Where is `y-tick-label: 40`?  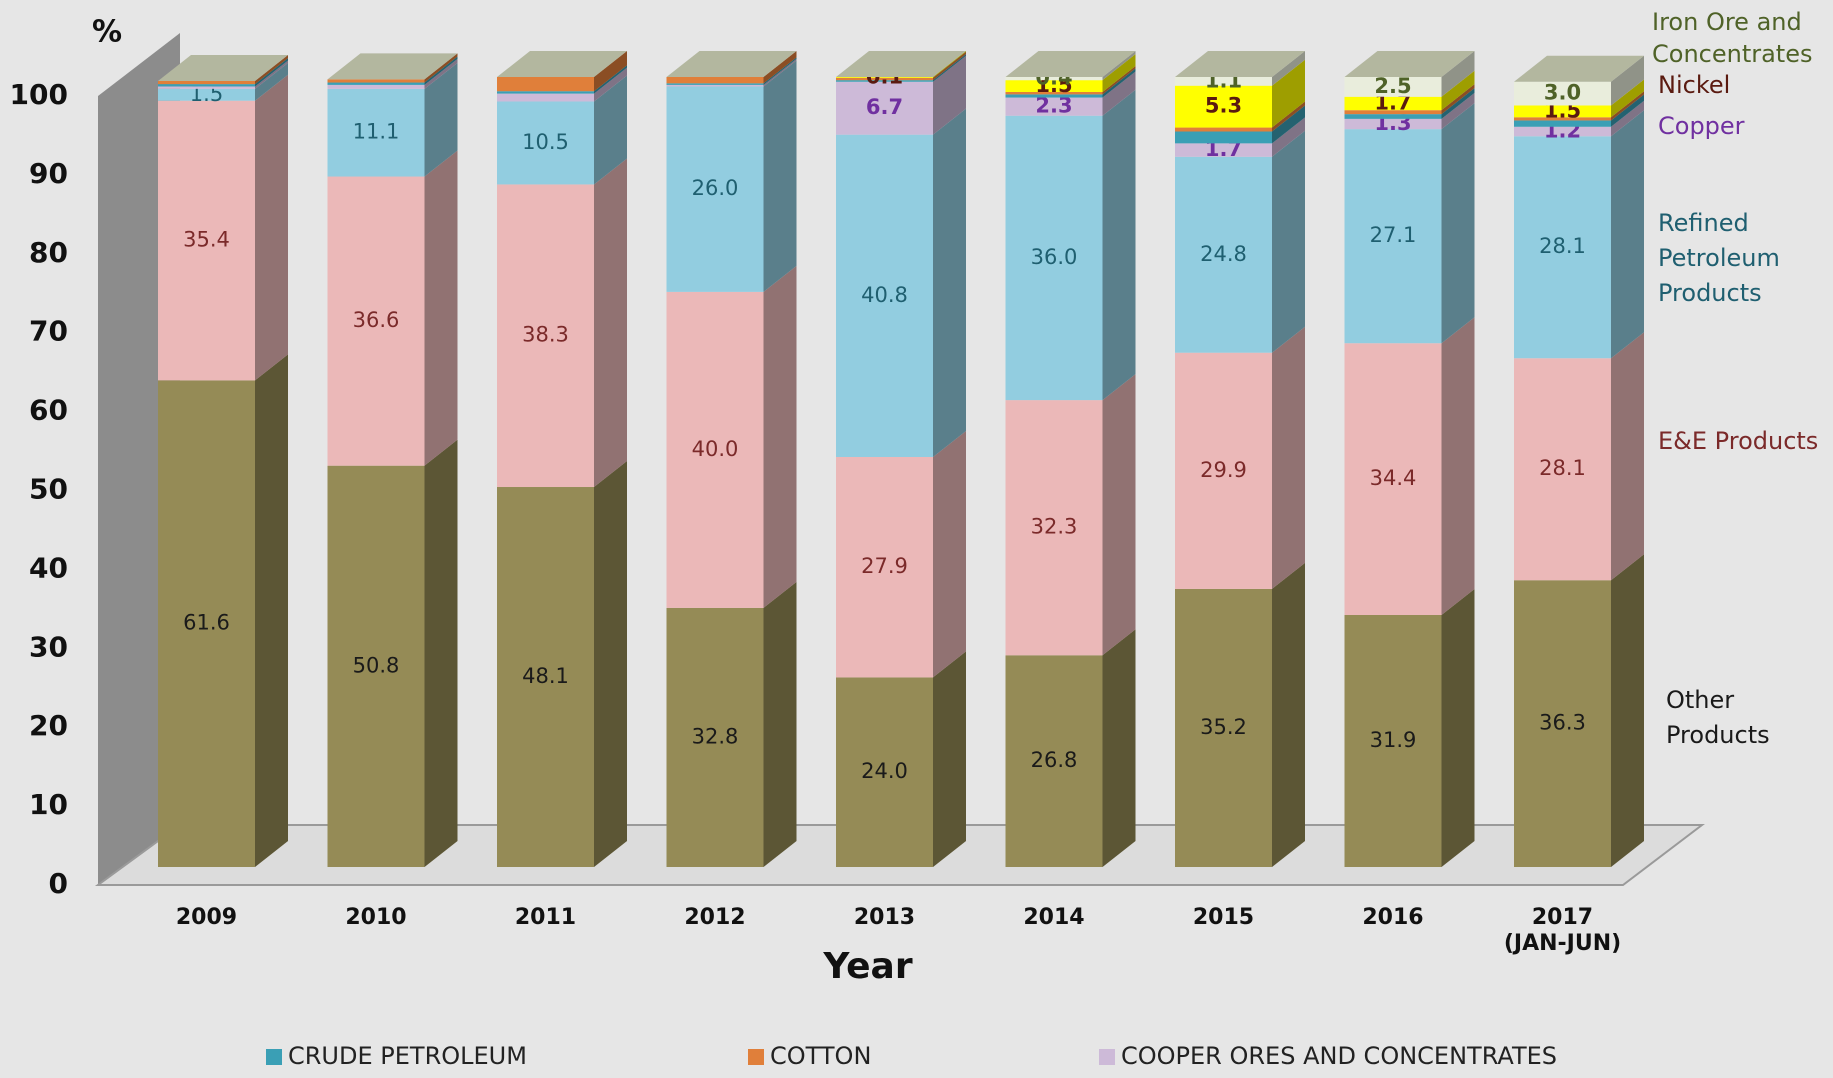
y-tick-label: 40 is located at coordinates (48, 567).